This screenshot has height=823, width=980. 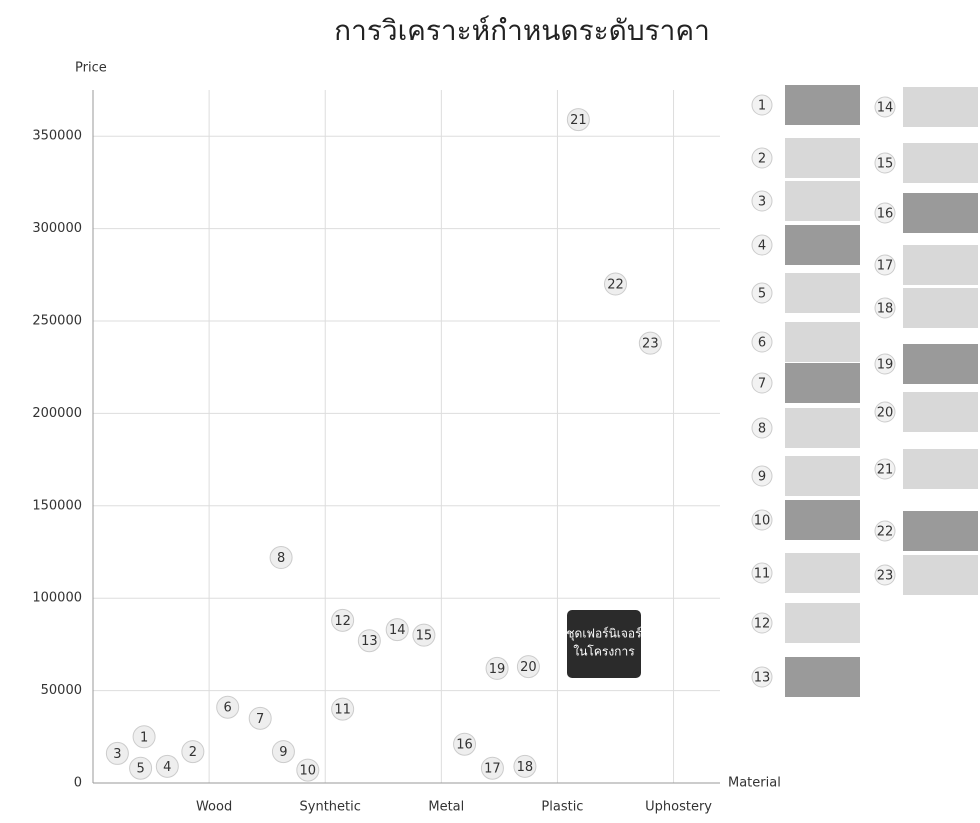 I want to click on thumbnail-number: 19, so click(x=885, y=365).